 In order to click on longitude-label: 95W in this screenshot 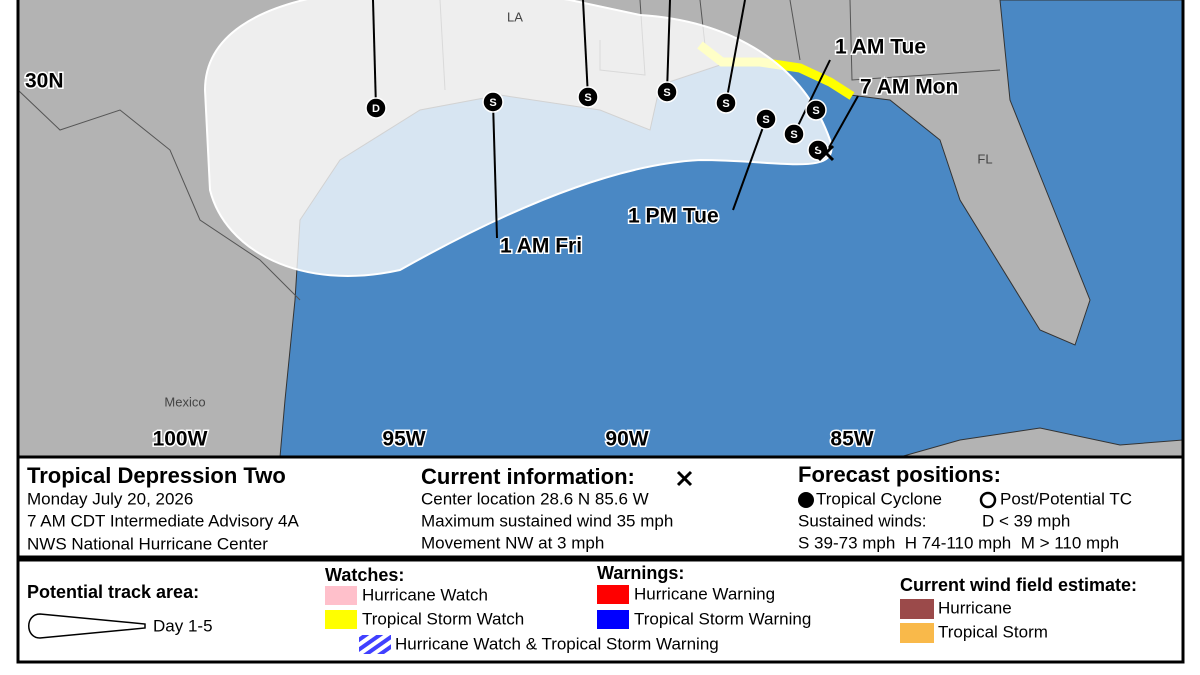, I will do `click(403, 439)`.